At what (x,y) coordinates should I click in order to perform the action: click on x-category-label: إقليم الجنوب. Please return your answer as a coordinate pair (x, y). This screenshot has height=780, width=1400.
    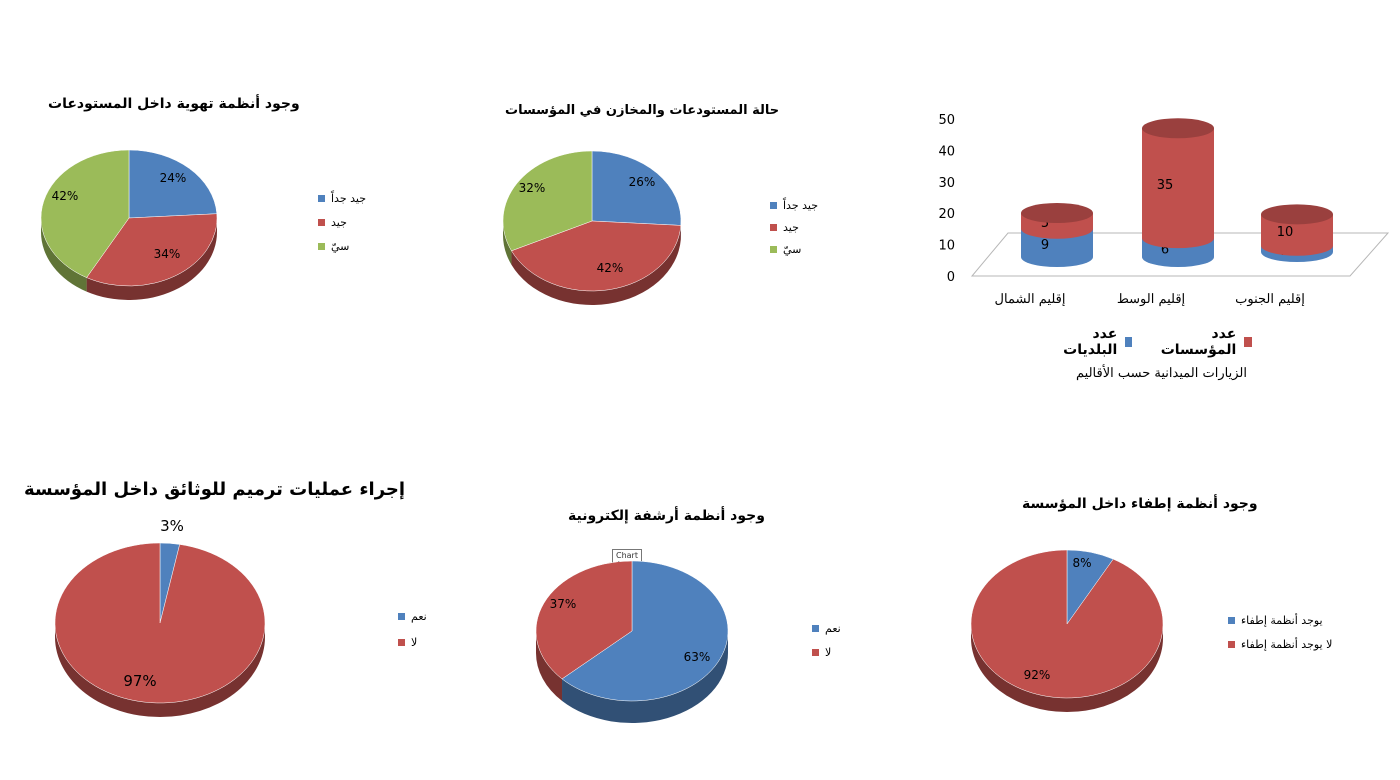
    Looking at the image, I should click on (1270, 299).